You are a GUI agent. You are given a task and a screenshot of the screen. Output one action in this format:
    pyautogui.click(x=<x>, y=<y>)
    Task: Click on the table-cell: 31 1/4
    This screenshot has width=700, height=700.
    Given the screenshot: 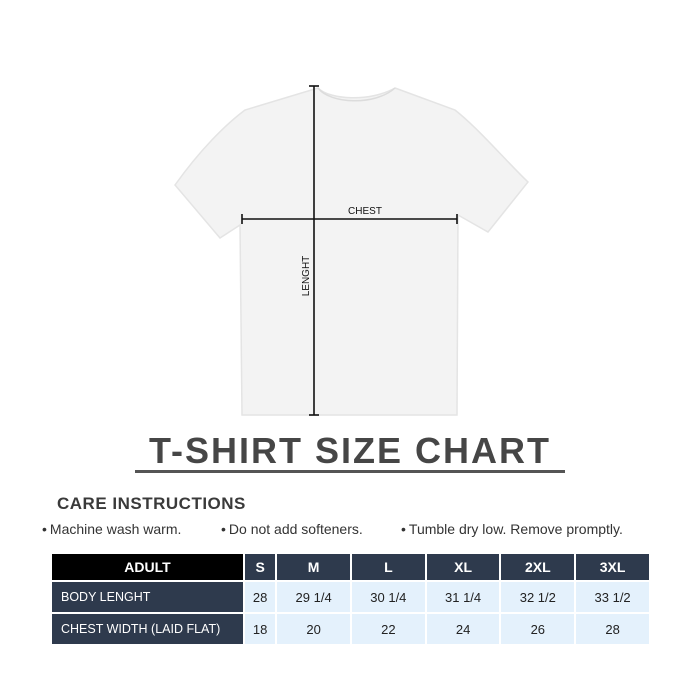 What is the action you would take?
    pyautogui.click(x=463, y=597)
    